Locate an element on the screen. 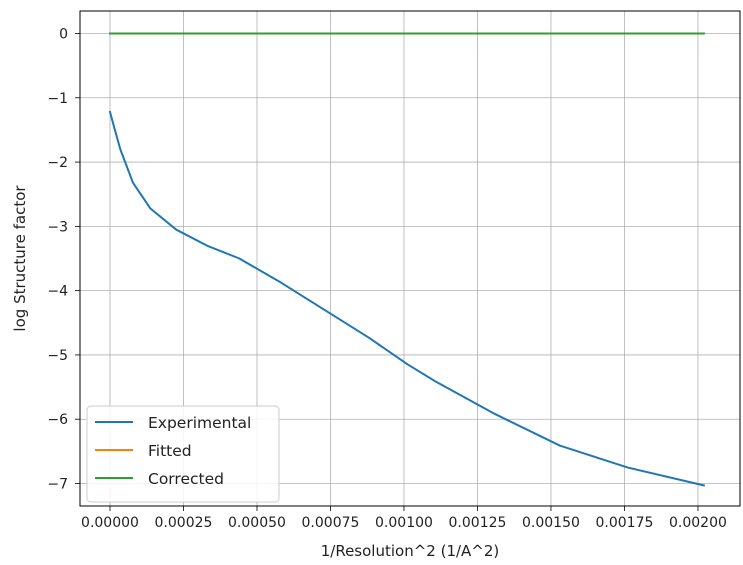  x-tick-label: 0.00025 is located at coordinates (184, 523).